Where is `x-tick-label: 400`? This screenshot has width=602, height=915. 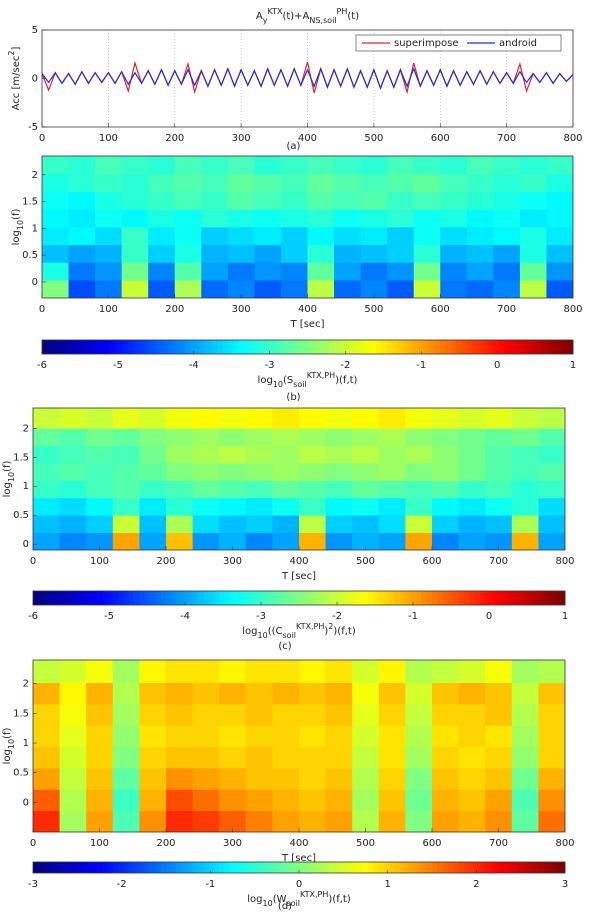
x-tick-label: 400 is located at coordinates (307, 309).